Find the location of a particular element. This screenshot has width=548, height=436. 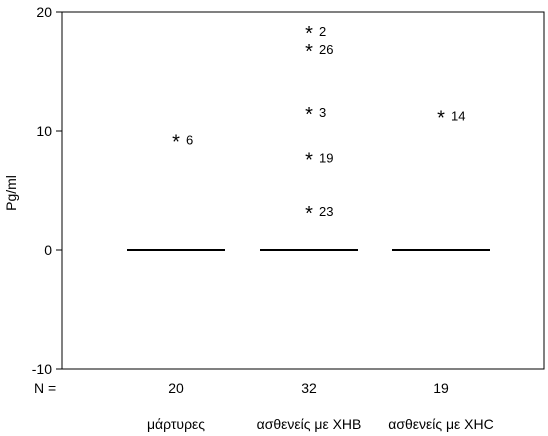

y-tick-label: 10 is located at coordinates (44, 131).